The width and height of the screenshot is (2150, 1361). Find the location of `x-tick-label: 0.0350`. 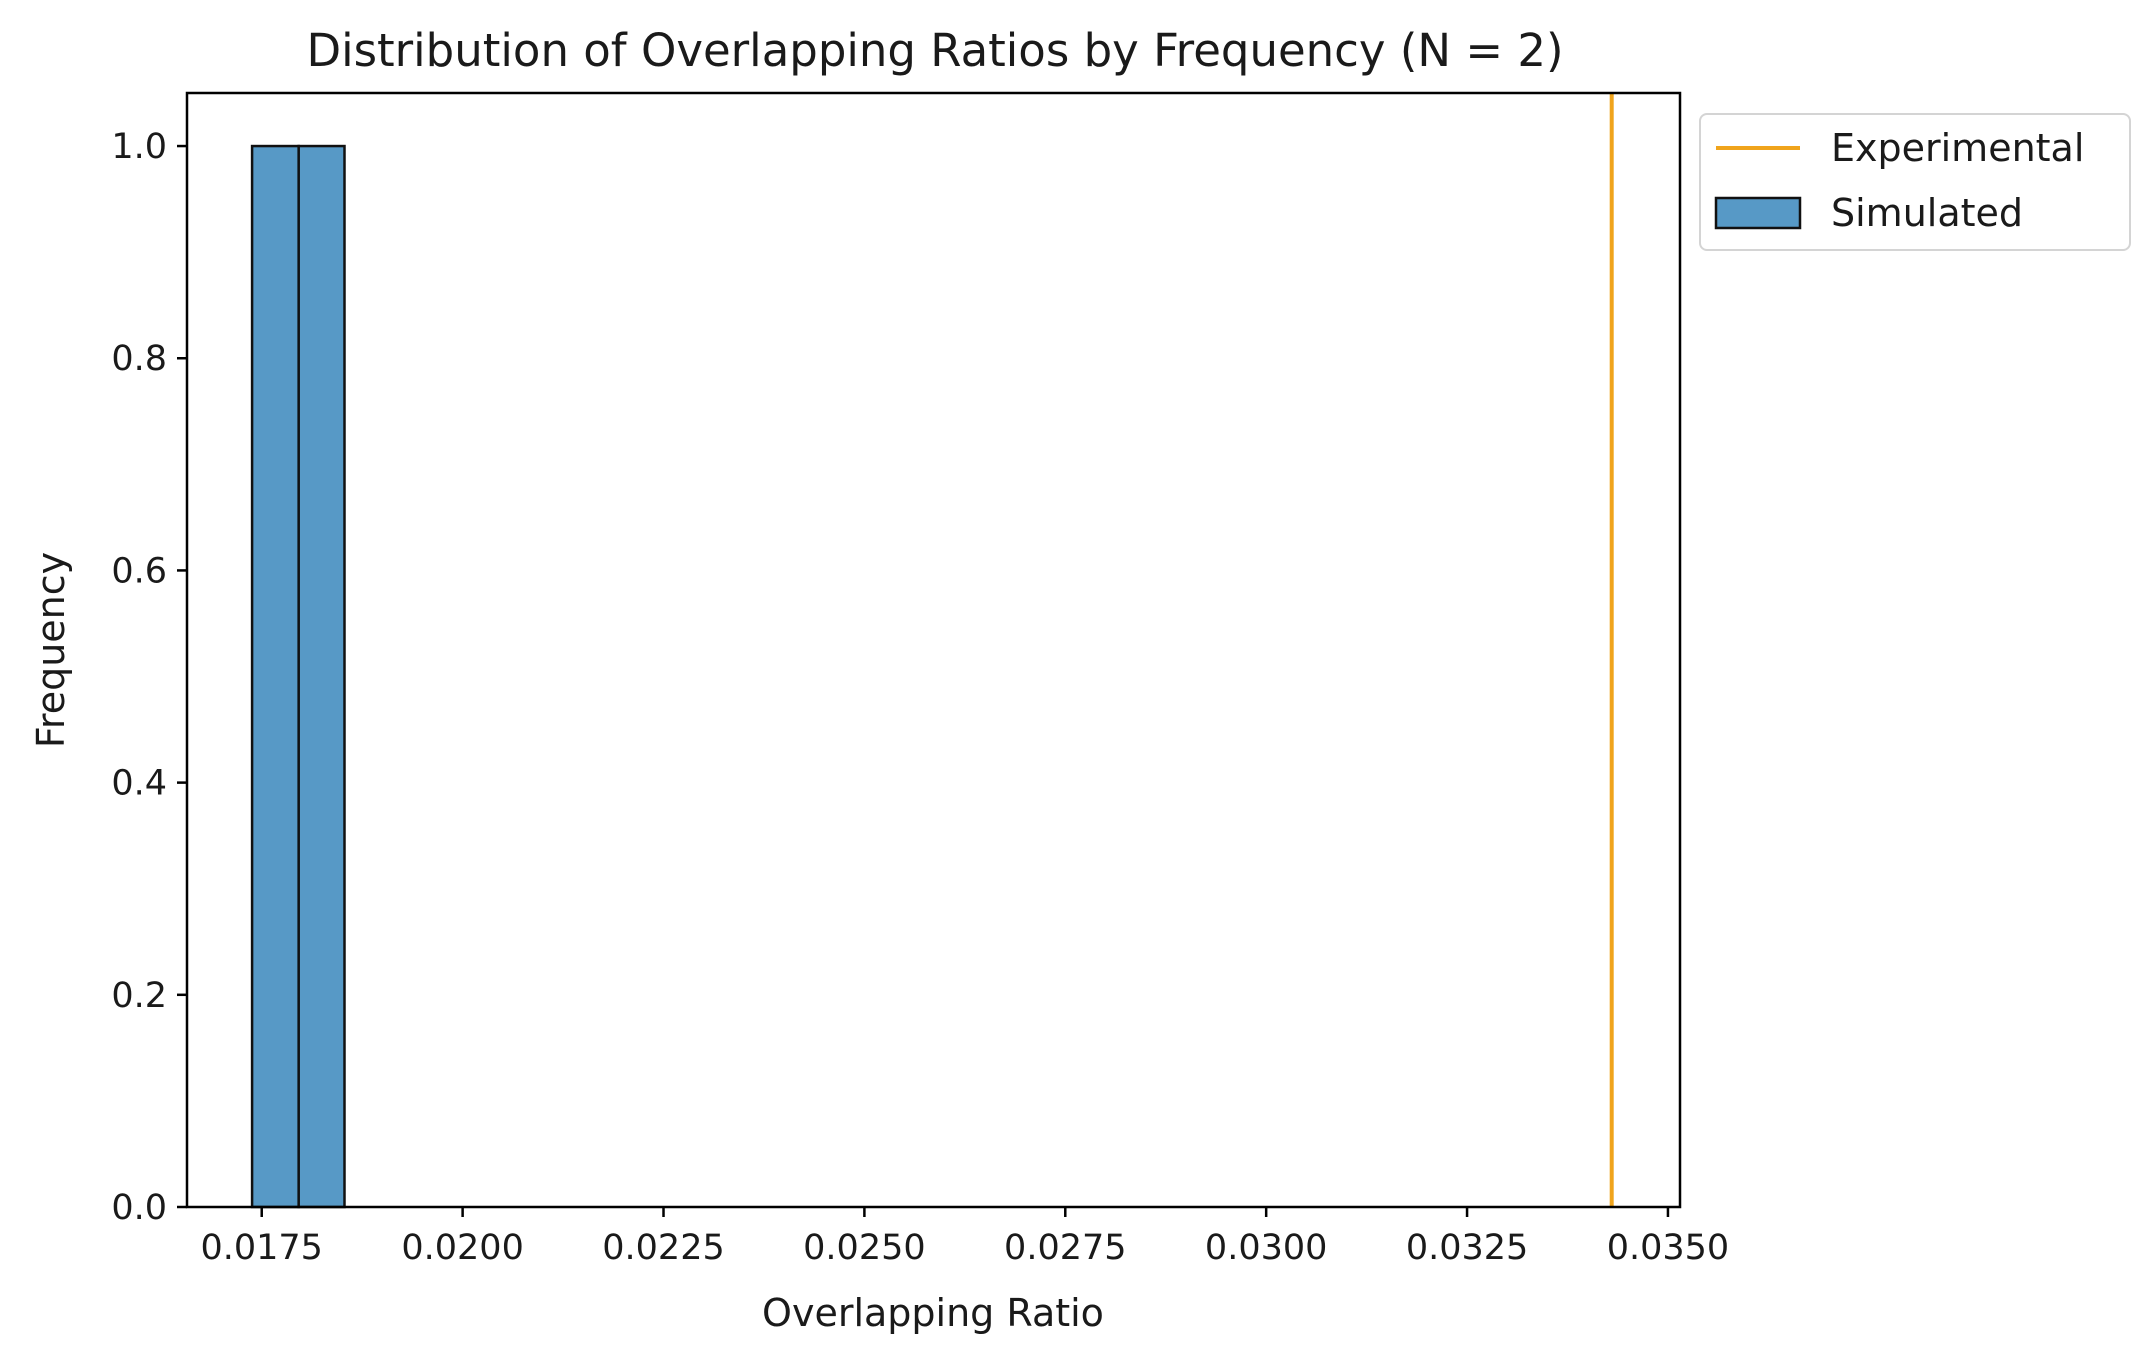

x-tick-label: 0.0350 is located at coordinates (1668, 1248).